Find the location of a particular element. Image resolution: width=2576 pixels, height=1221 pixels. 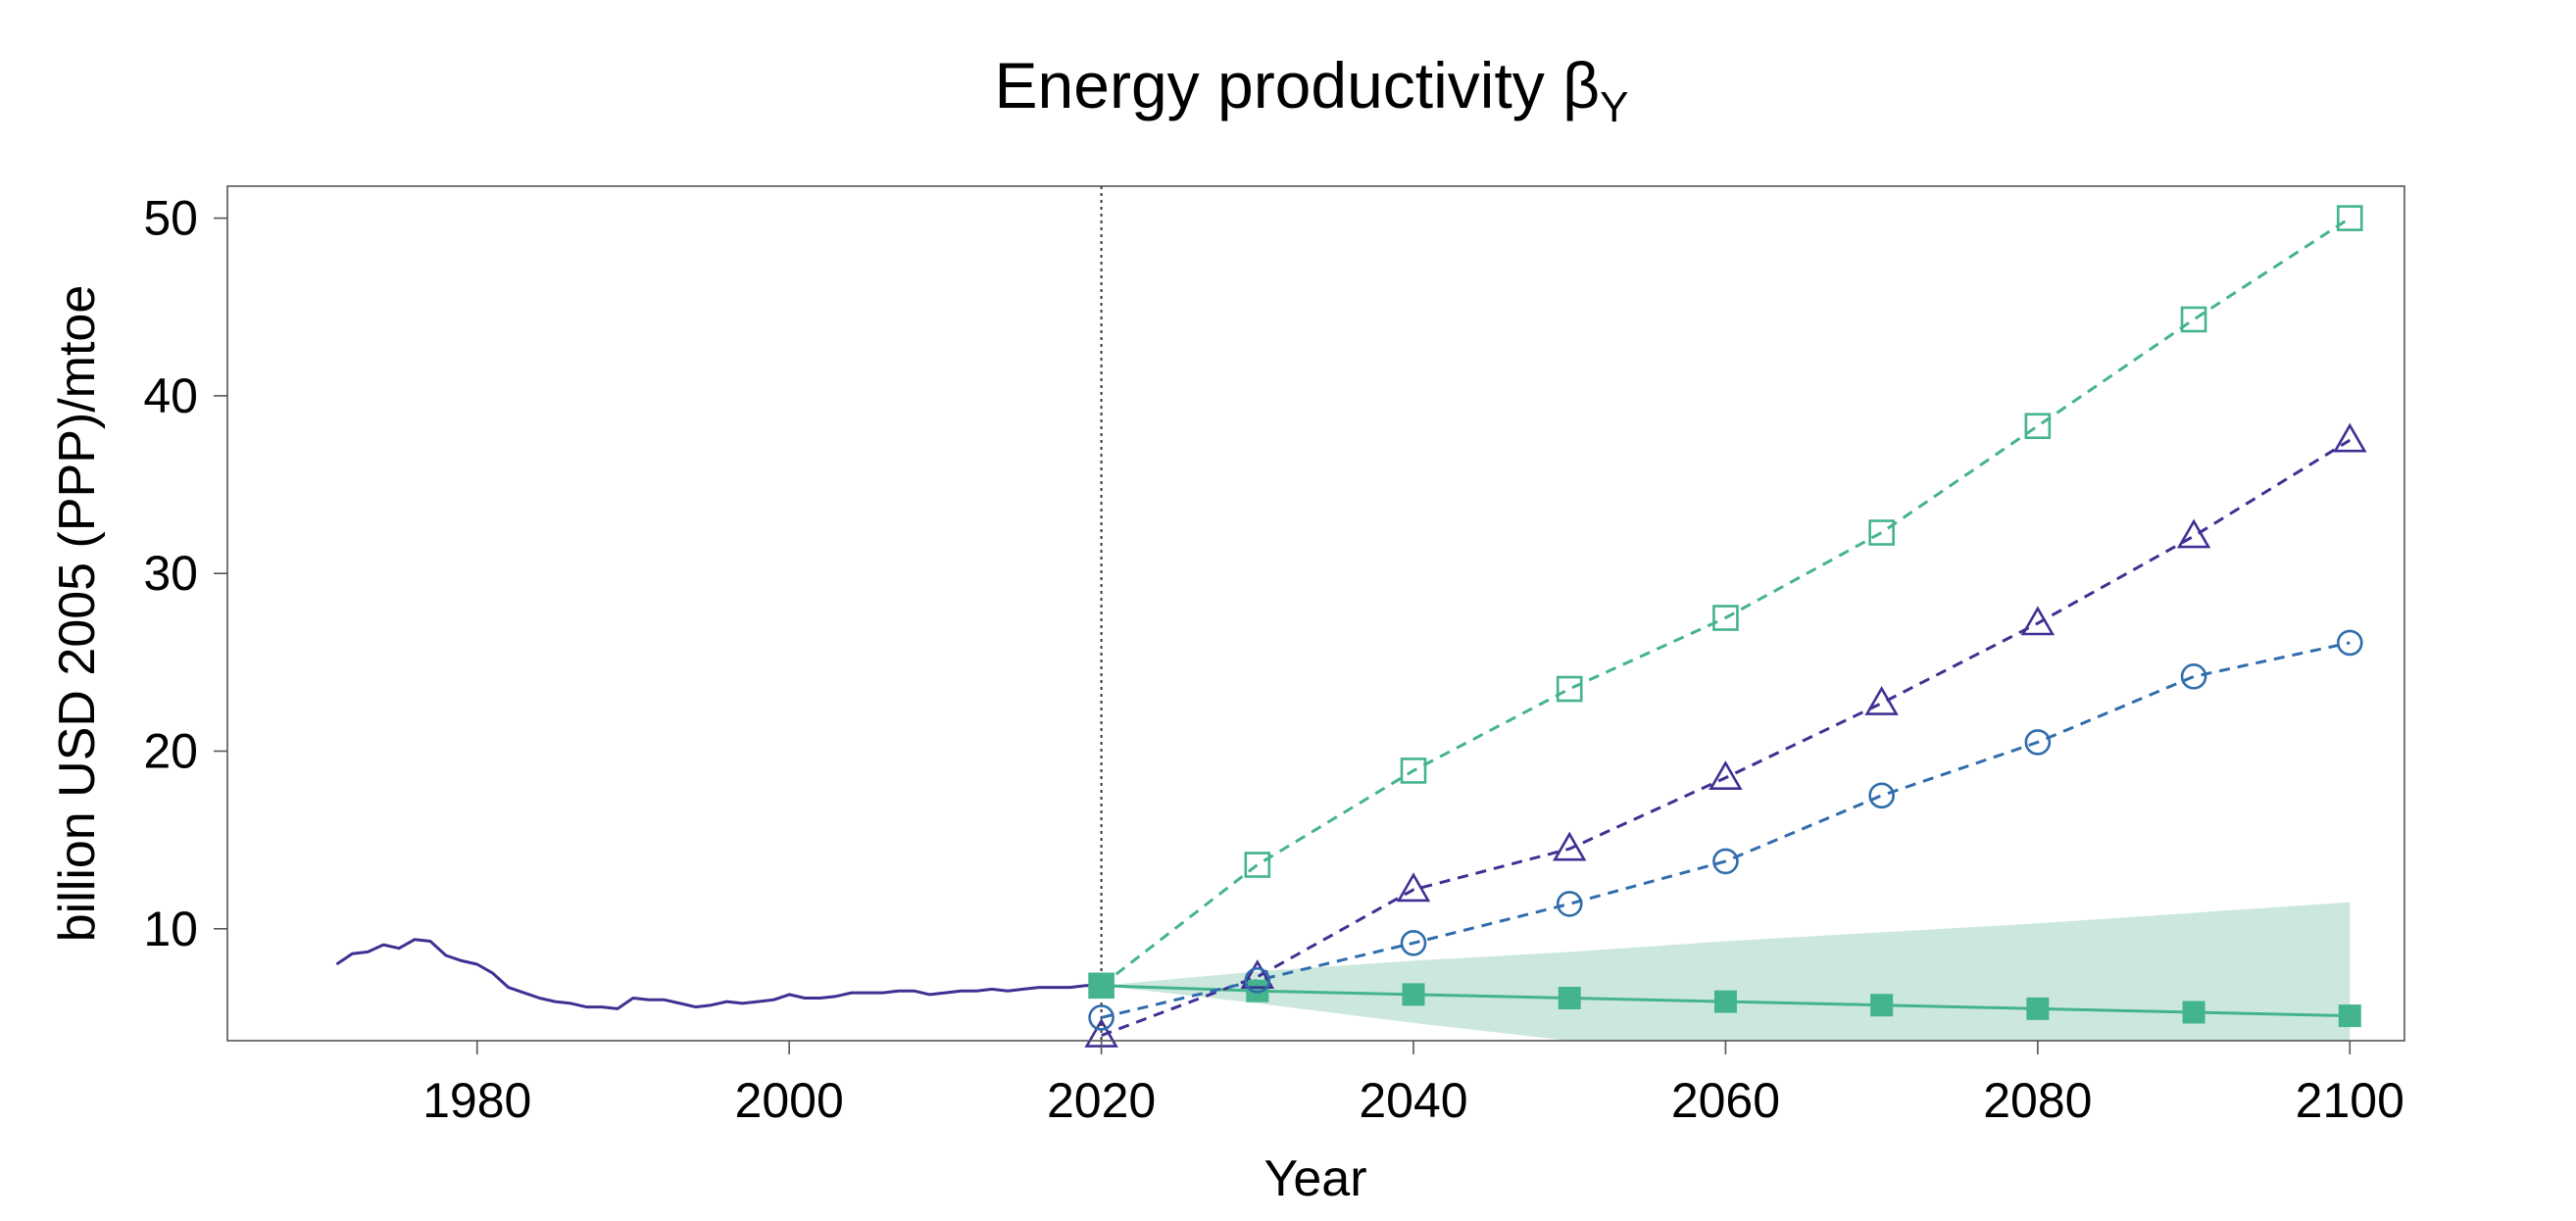

historical-line is located at coordinates (718, 974).